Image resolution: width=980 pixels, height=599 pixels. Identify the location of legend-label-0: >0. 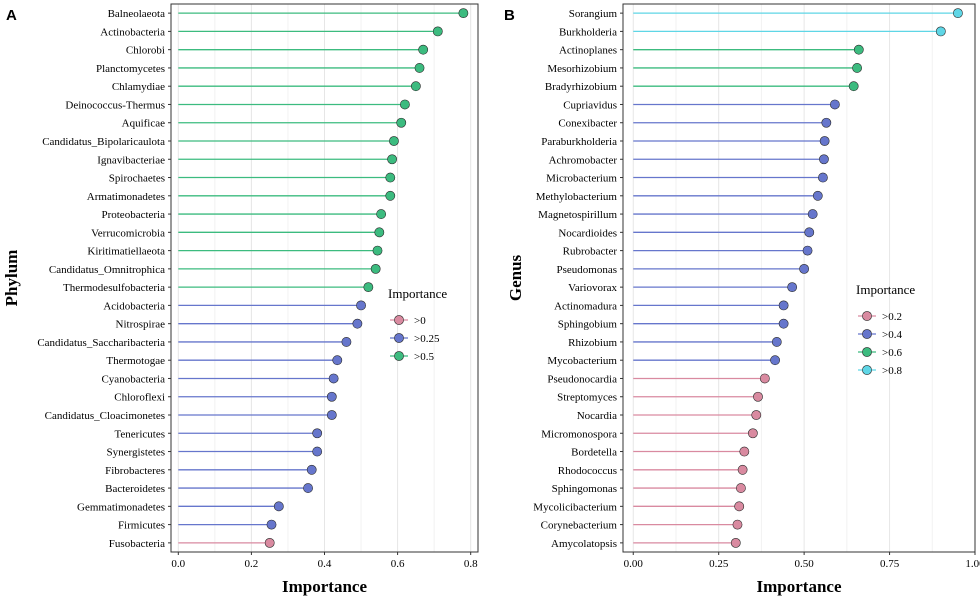
(420, 321).